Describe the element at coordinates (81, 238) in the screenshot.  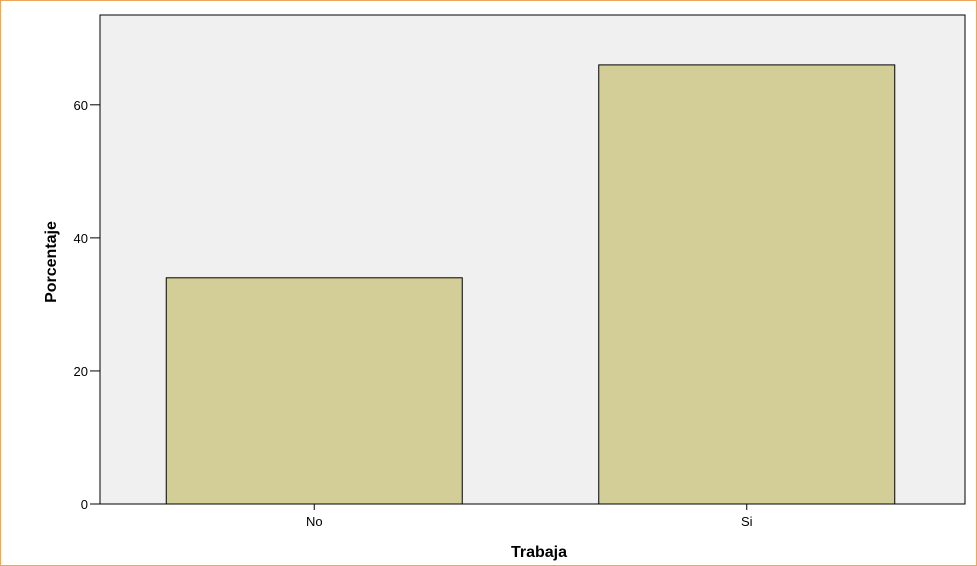
I see `y-tick-label: 40` at that location.